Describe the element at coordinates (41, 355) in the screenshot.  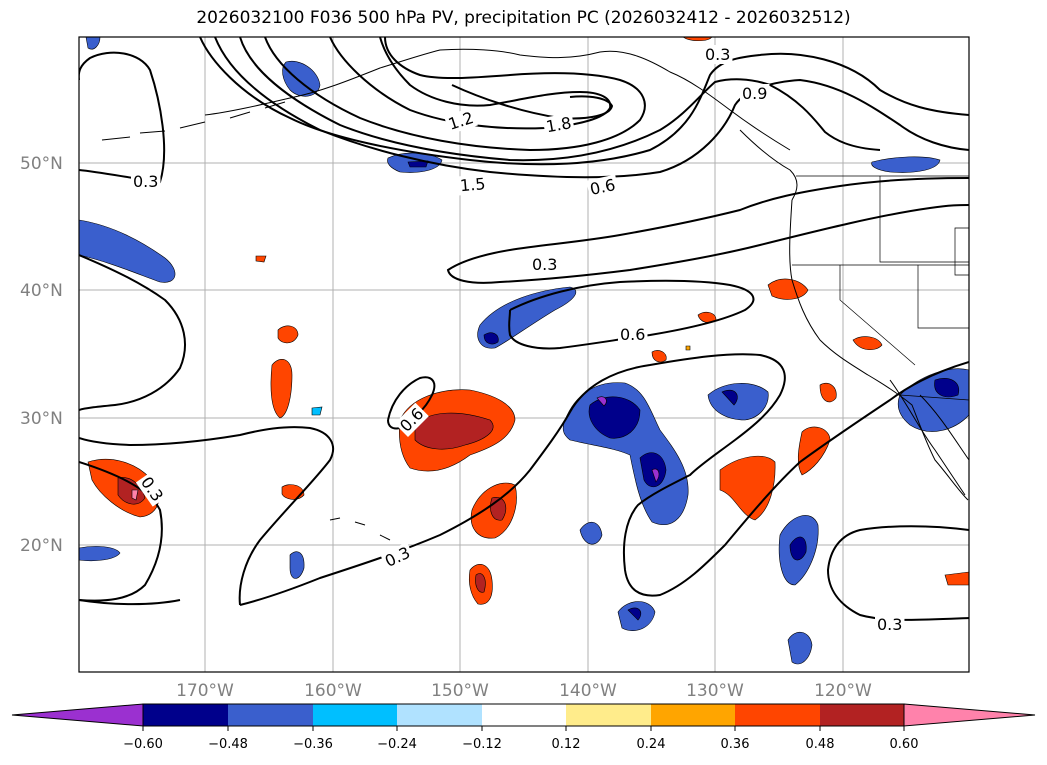
I see `latitude-labels: 50°N 40°N 30°N 20°N` at that location.